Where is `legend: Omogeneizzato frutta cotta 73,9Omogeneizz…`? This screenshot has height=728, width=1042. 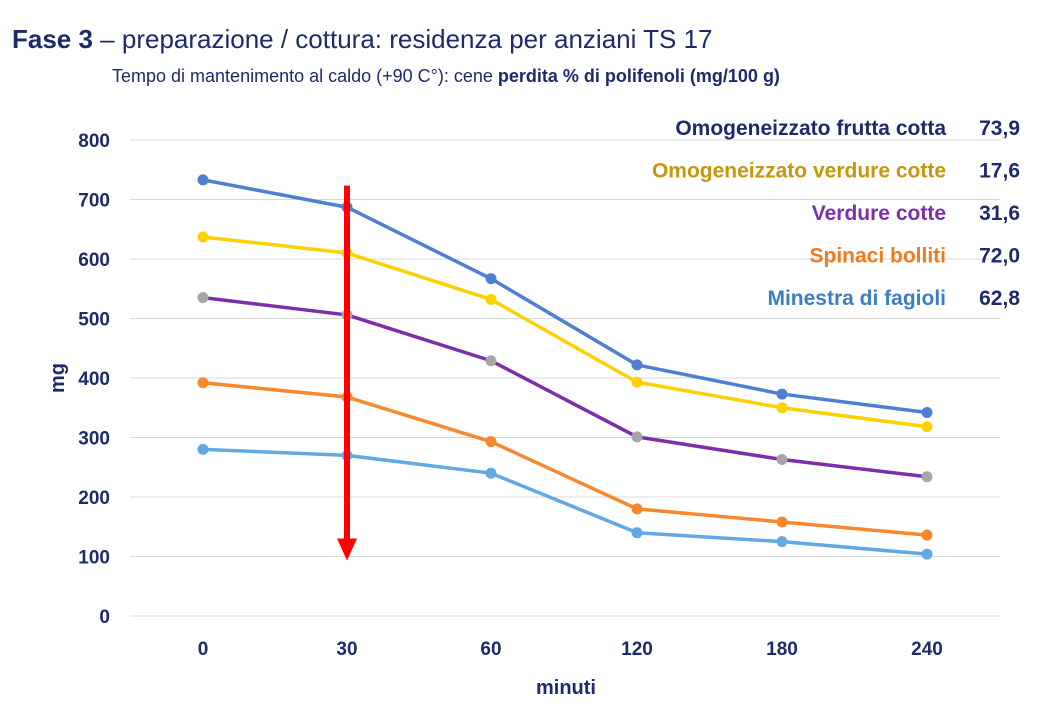 legend: Omogeneizzato frutta cotta 73,9Omogeneizz… is located at coordinates (836, 213).